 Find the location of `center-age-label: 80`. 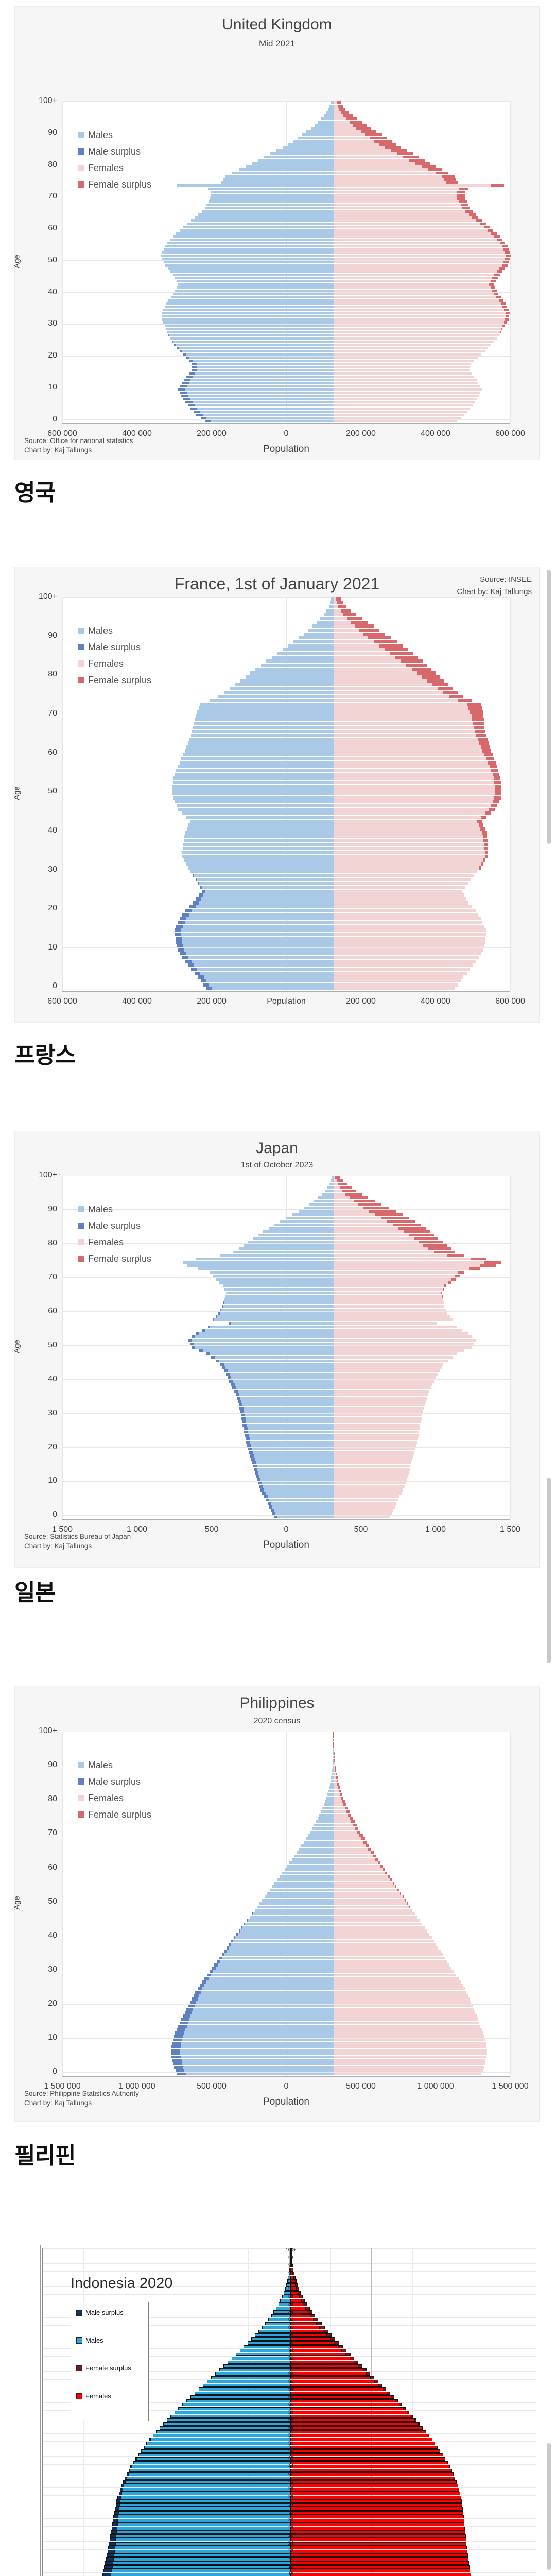

center-age-label: 80 is located at coordinates (290, 2327).